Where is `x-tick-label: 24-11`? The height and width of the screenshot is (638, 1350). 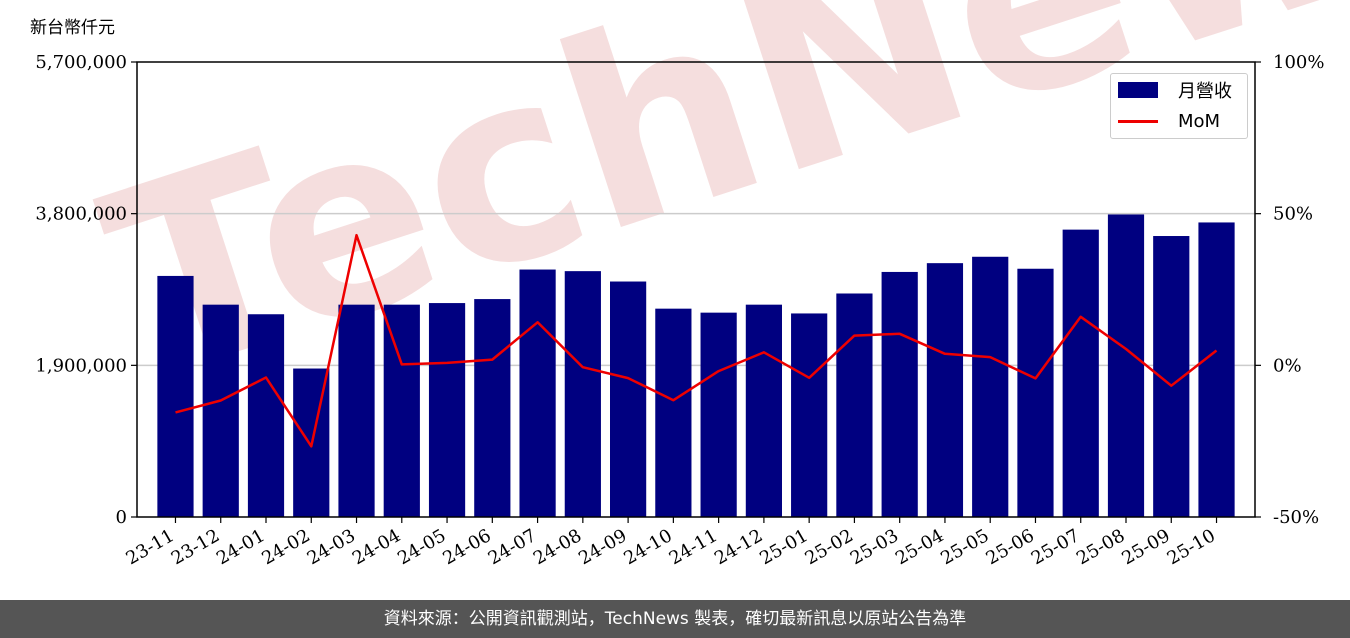
x-tick-label: 24-11 is located at coordinates (693, 547).